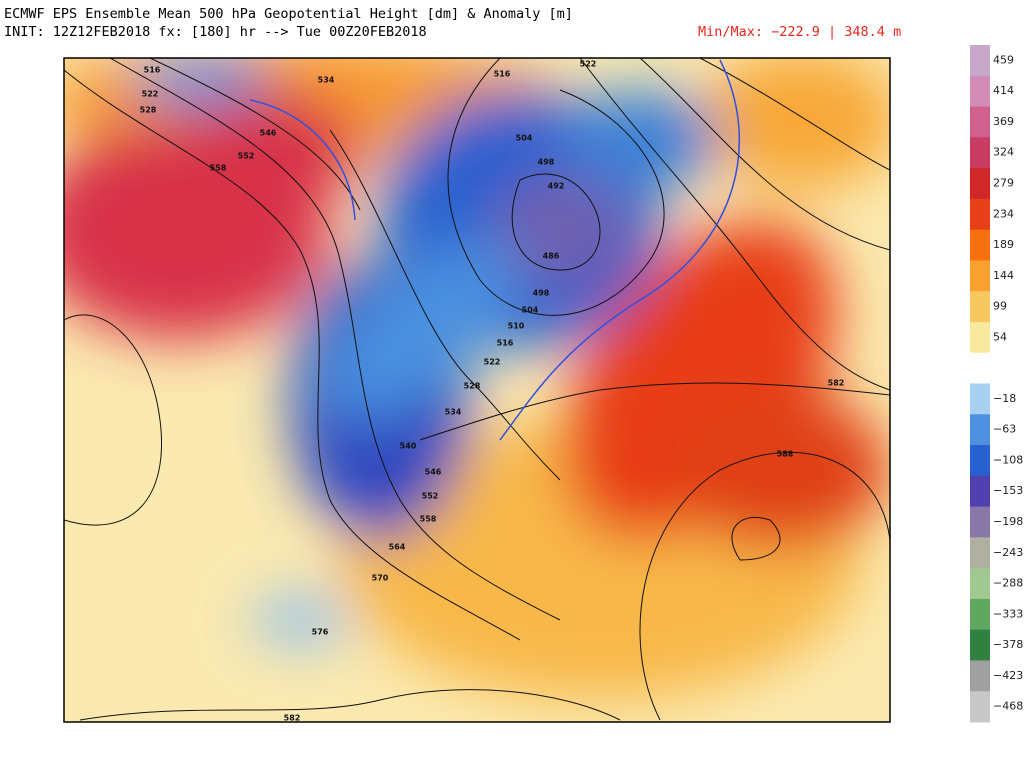 Image resolution: width=1024 pixels, height=772 pixels. I want to click on contour-label: 510, so click(516, 326).